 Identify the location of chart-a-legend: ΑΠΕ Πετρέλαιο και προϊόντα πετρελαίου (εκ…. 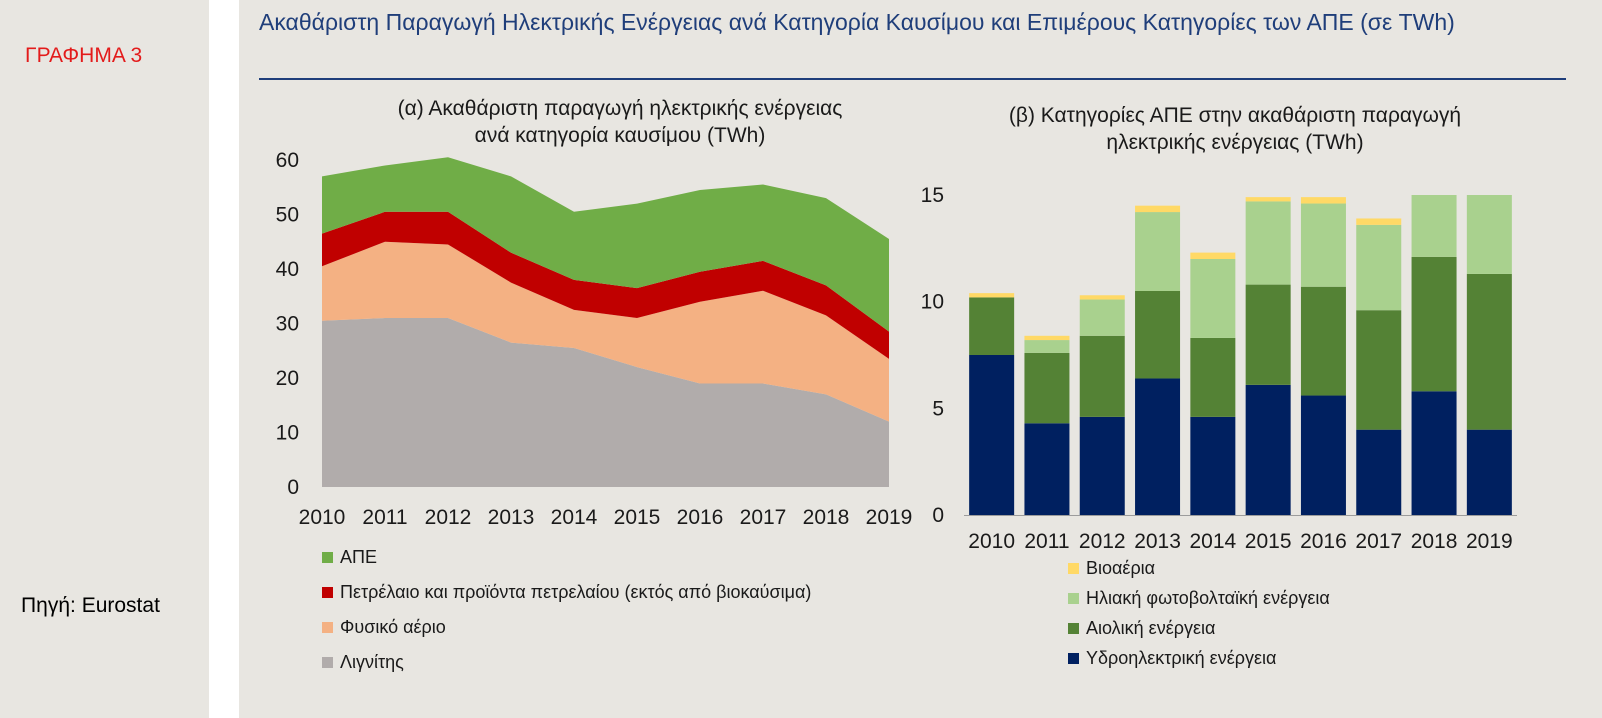
(566, 610).